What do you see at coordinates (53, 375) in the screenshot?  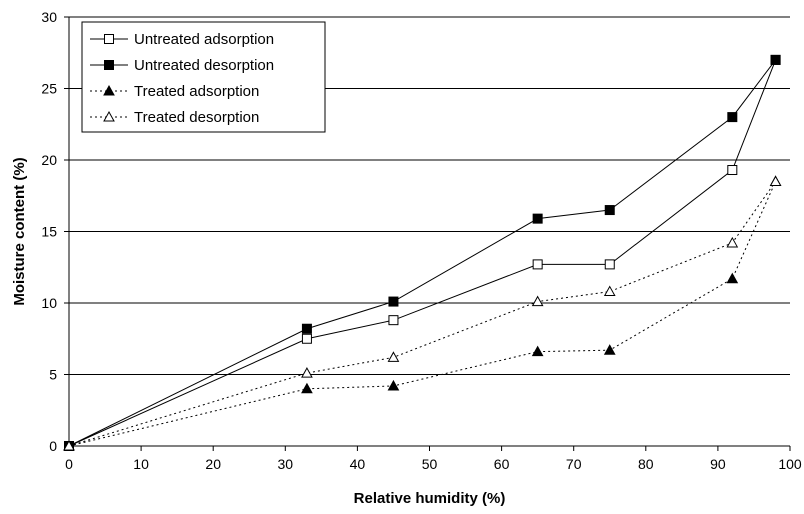 I see `y-tick-label-5: 5` at bounding box center [53, 375].